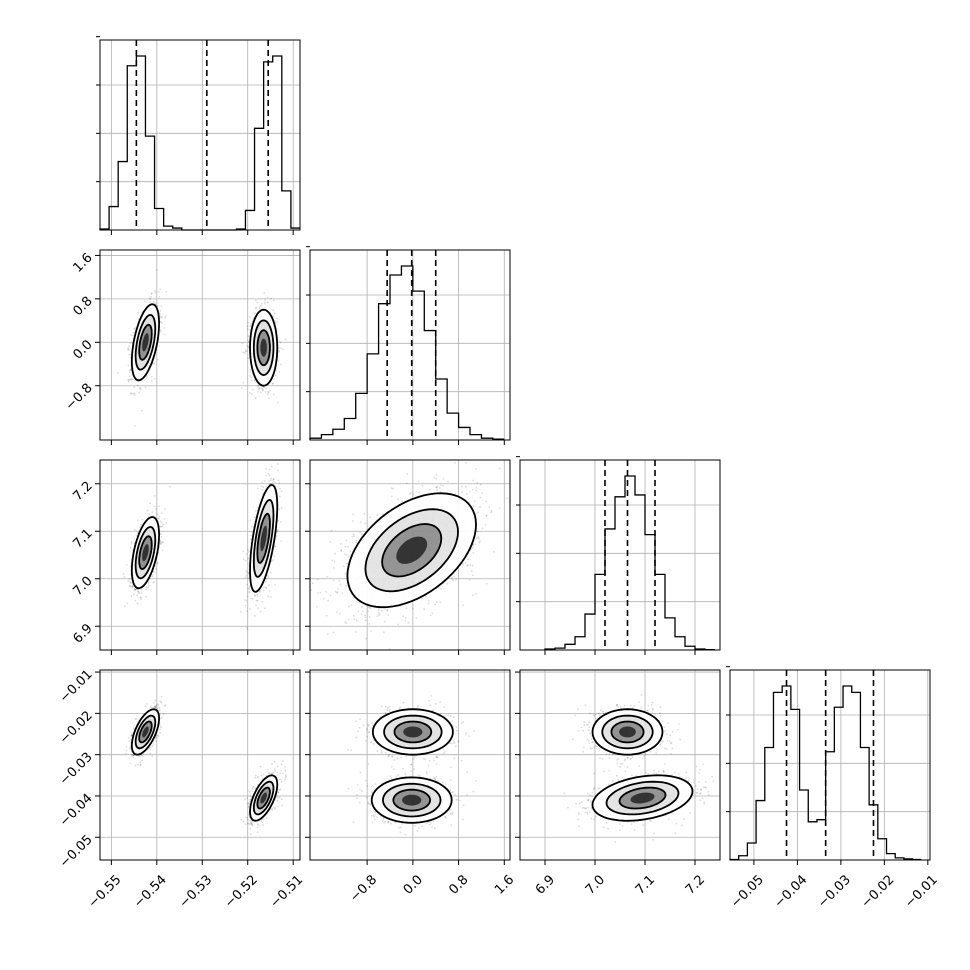  What do you see at coordinates (629, 563) in the screenshot?
I see `histogram-series` at bounding box center [629, 563].